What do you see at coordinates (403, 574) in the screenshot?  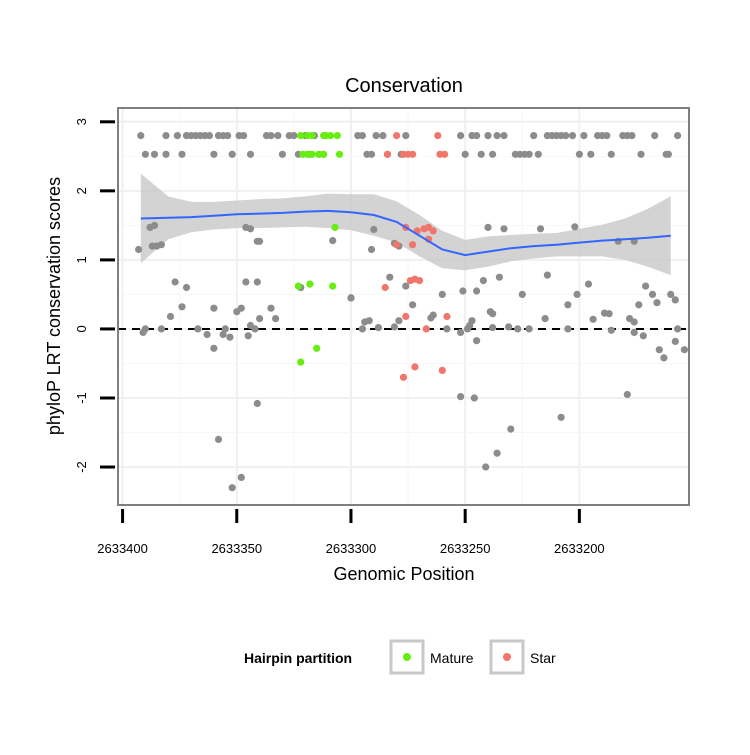 I see `x-axis-label: Genomic Position` at bounding box center [403, 574].